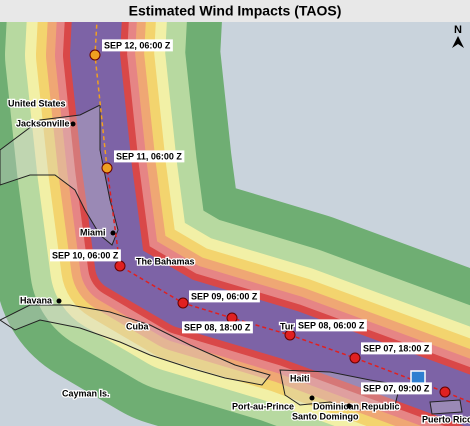 This screenshot has width=470, height=426. What do you see at coordinates (458, 42) in the screenshot?
I see `north-arrow` at bounding box center [458, 42].